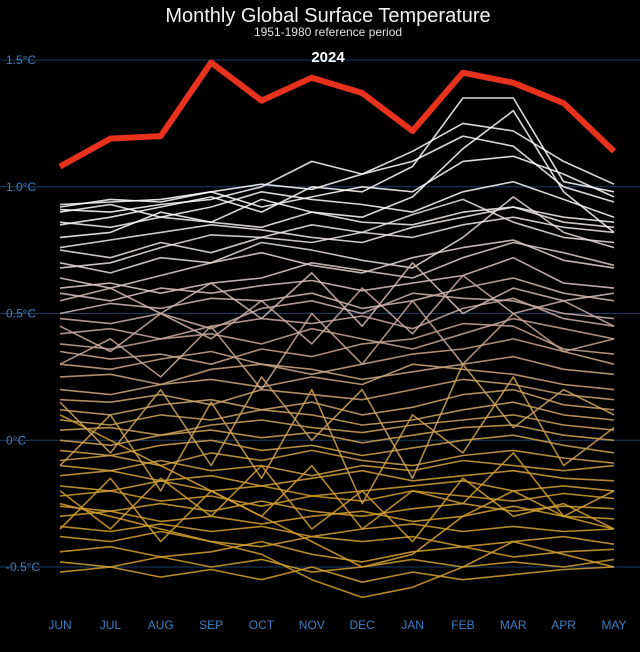 The width and height of the screenshot is (640, 652). I want to click on y-tick-label: 1.5°C, so click(21, 60).